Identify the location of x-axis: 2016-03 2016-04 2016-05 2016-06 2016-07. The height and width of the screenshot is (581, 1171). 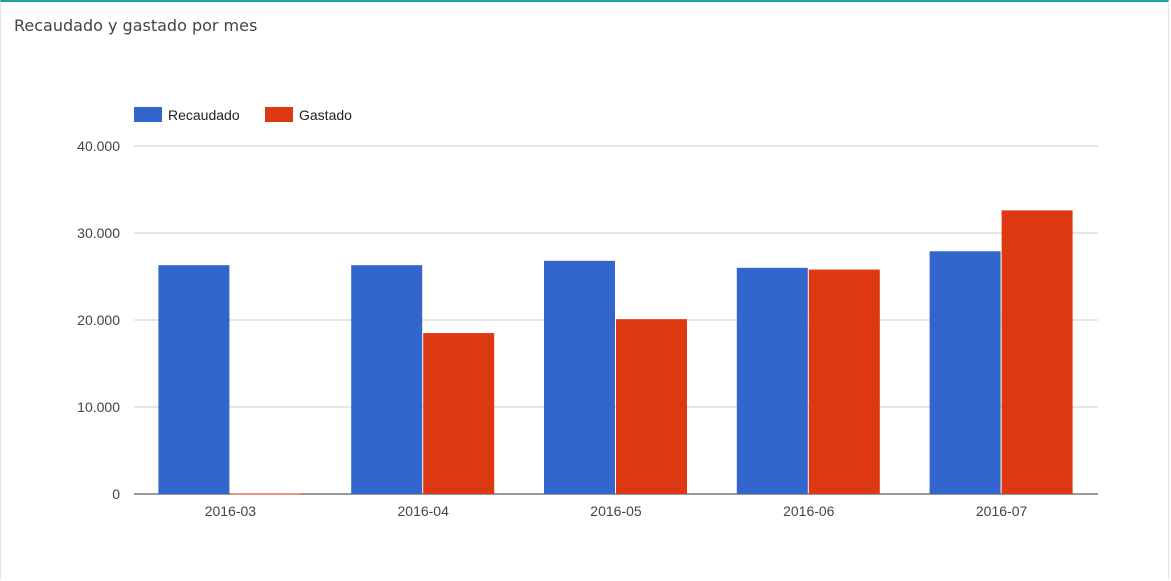
(616, 511).